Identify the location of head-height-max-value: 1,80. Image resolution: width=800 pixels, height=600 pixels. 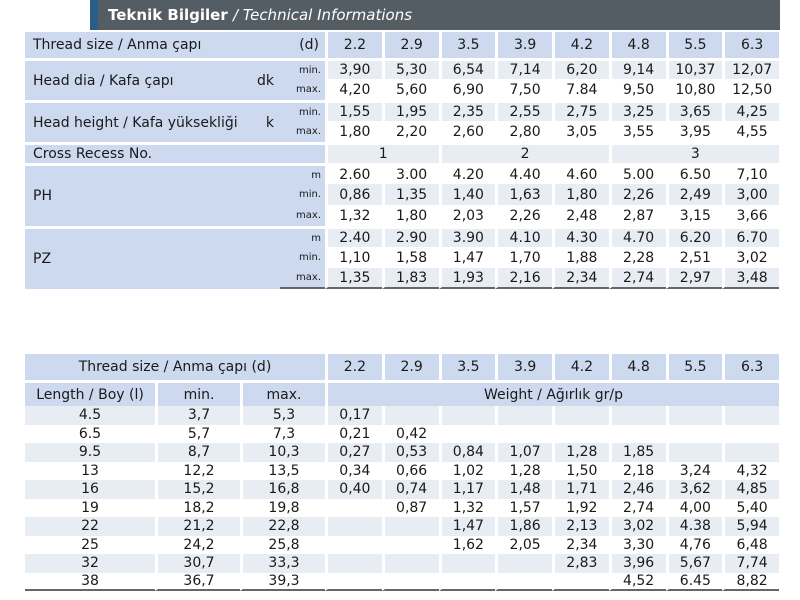
(353, 131).